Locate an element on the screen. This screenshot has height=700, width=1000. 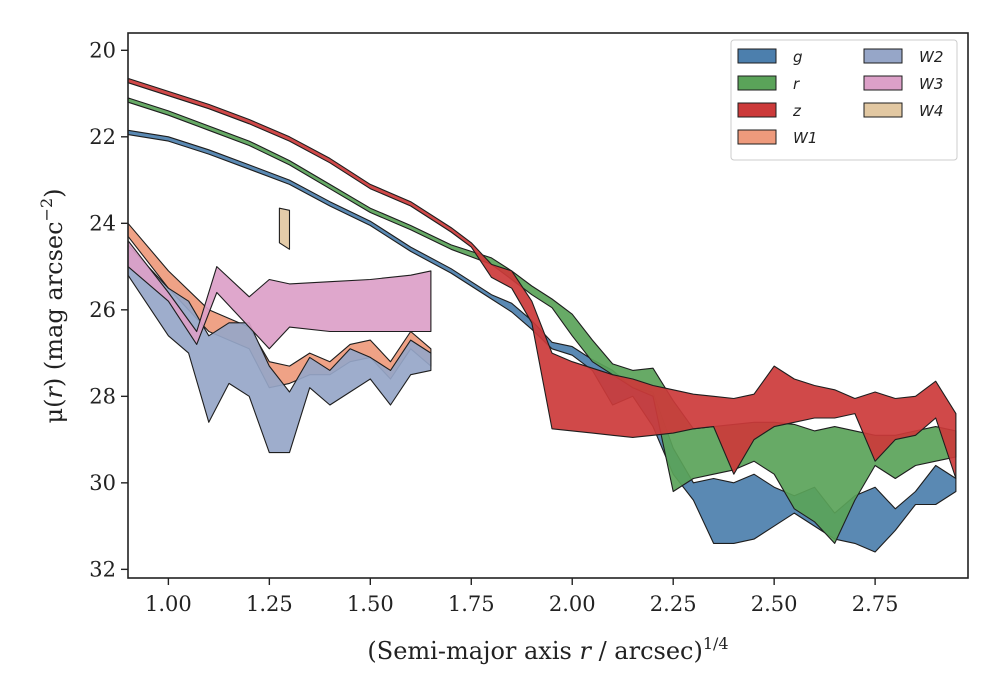
y-tick-label: 26 is located at coordinates (102, 310).